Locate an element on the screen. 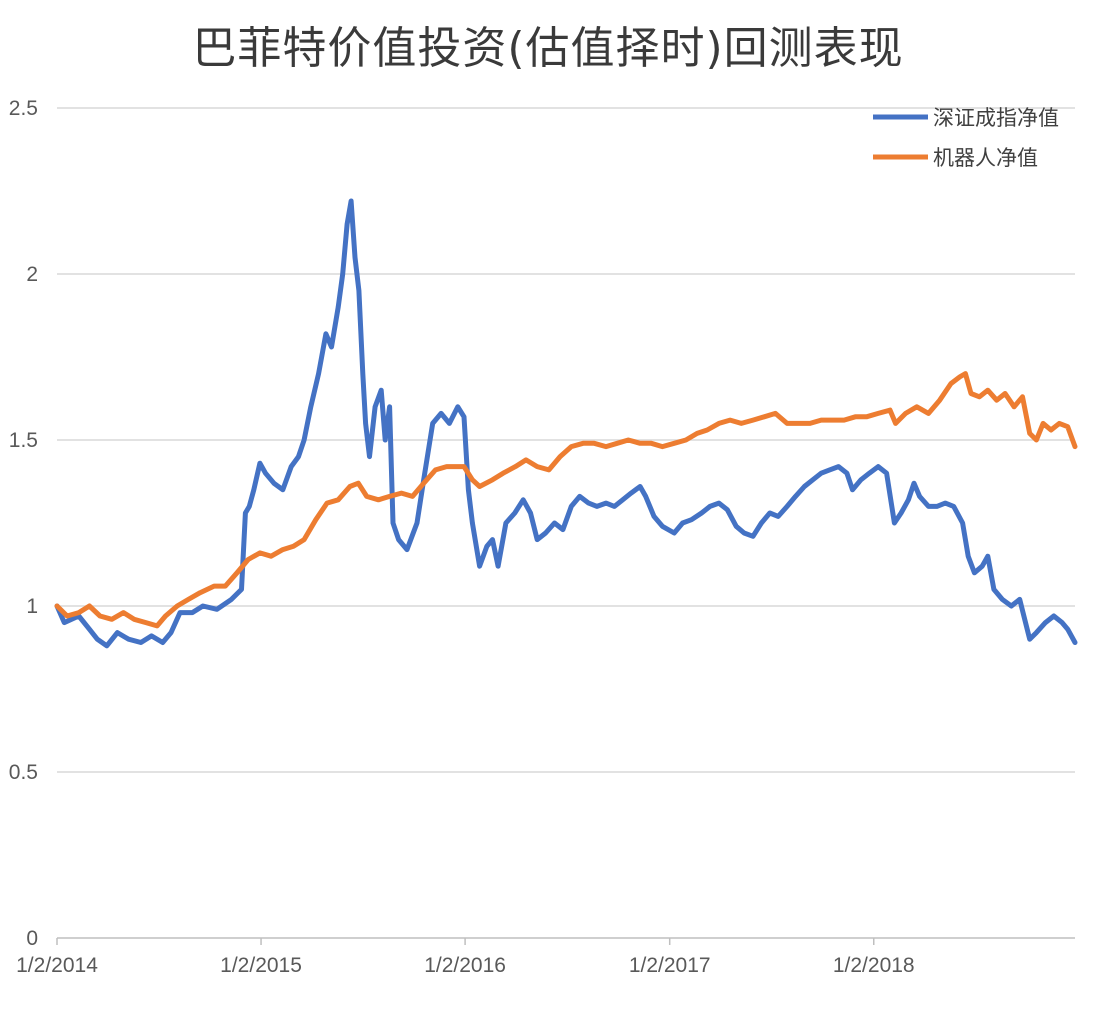 The image size is (1096, 1018). y-tick-label: 1 is located at coordinates (32, 606).